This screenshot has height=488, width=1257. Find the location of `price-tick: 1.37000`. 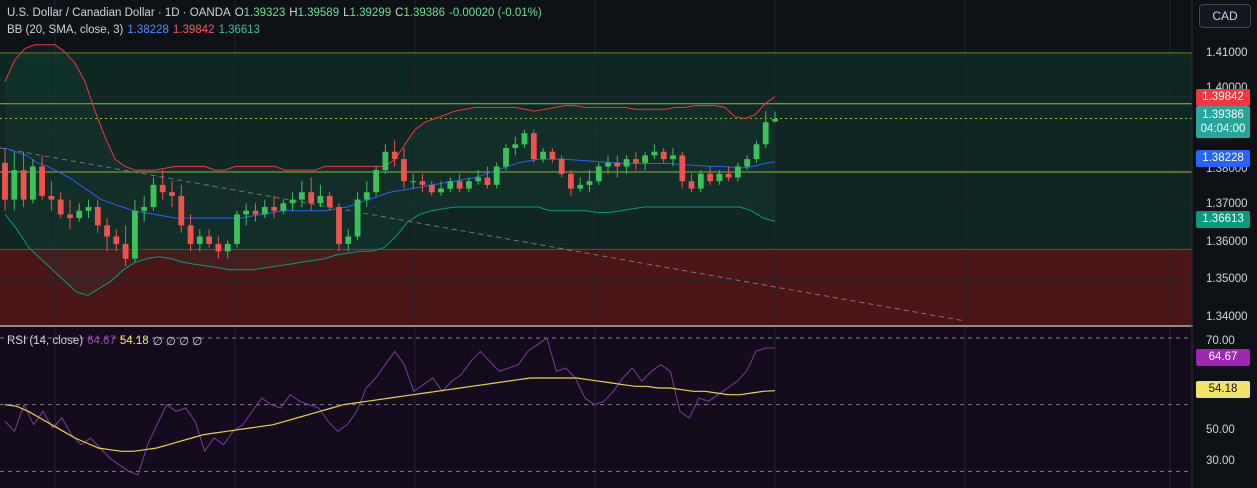

price-tick: 1.37000 is located at coordinates (1227, 204).